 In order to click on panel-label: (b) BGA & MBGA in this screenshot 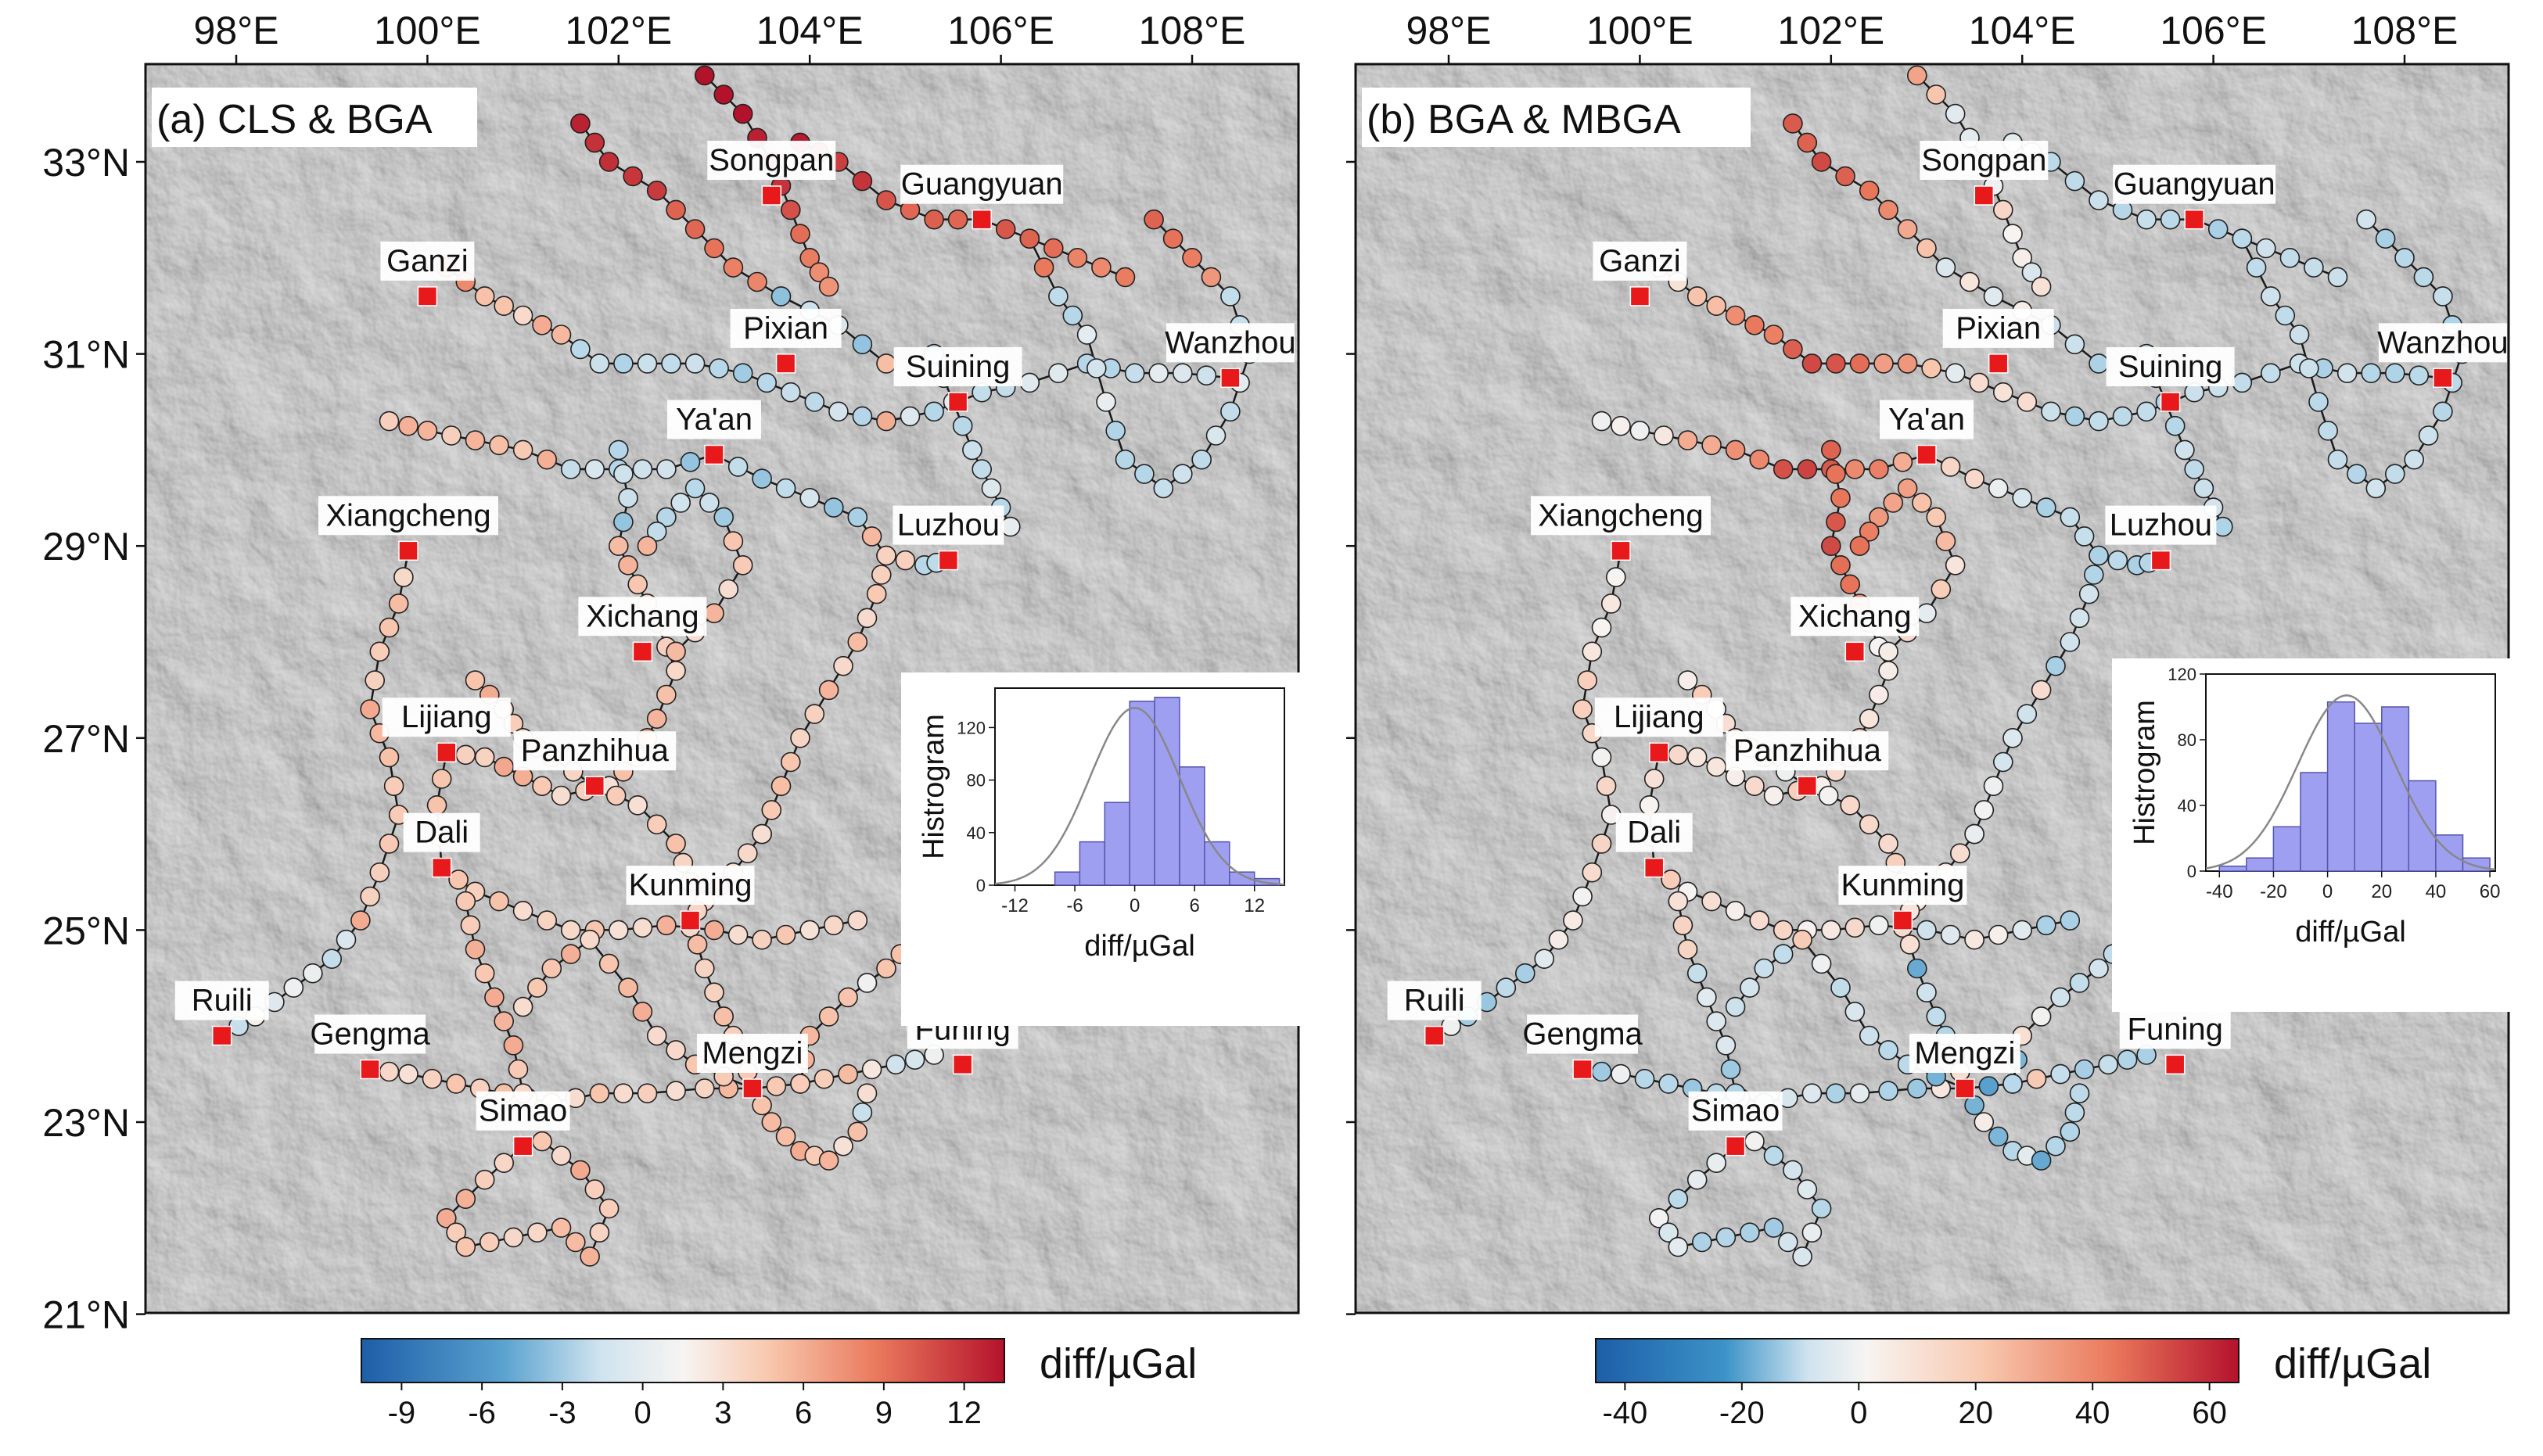, I will do `click(1524, 119)`.